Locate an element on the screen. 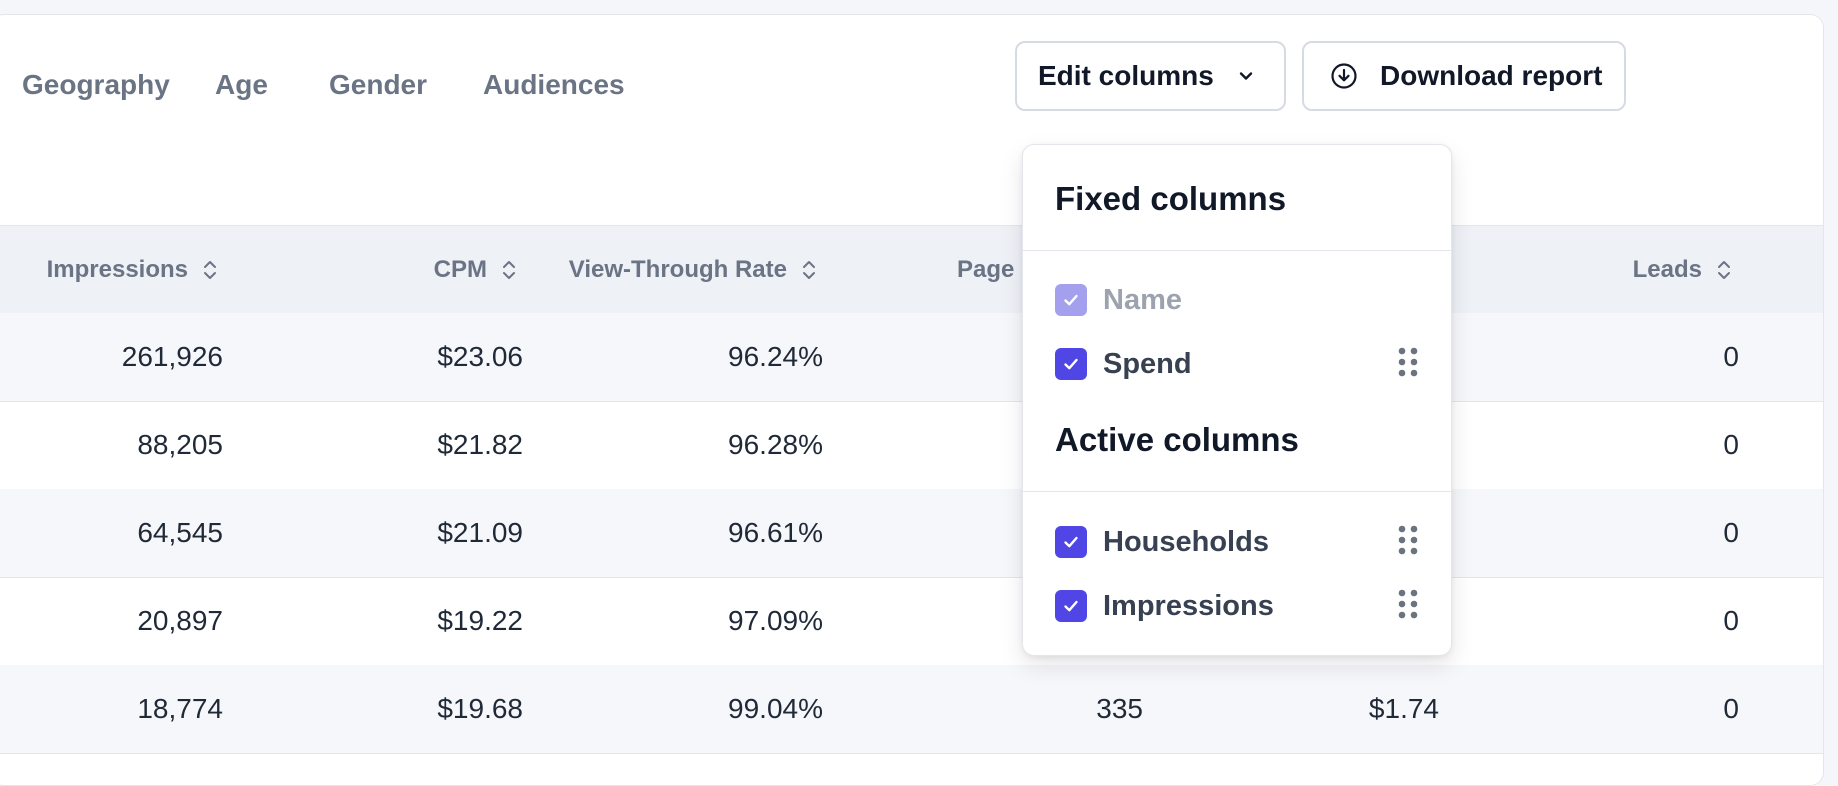 This screenshot has height=786, width=1838. cell-impressions: 18,774 is located at coordinates (180, 708).